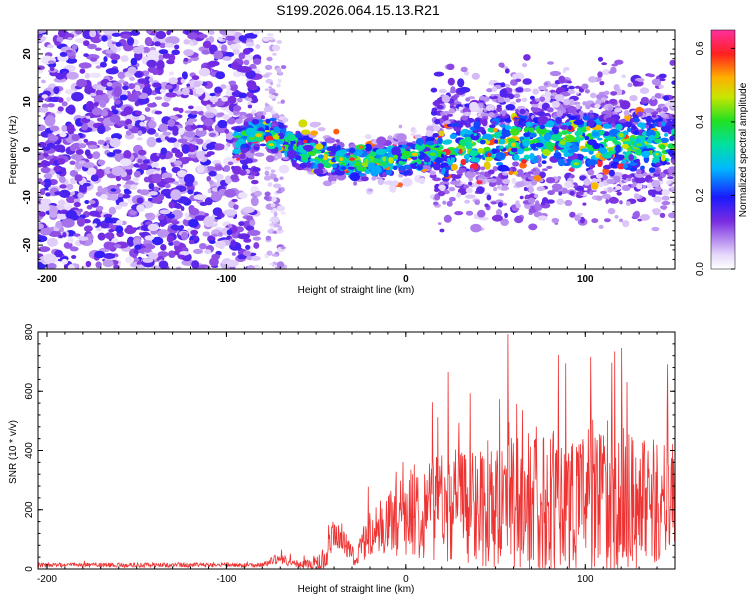 The height and width of the screenshot is (600, 750). Describe the element at coordinates (226, 579) in the screenshot. I see `x-tick-label: -100` at that location.